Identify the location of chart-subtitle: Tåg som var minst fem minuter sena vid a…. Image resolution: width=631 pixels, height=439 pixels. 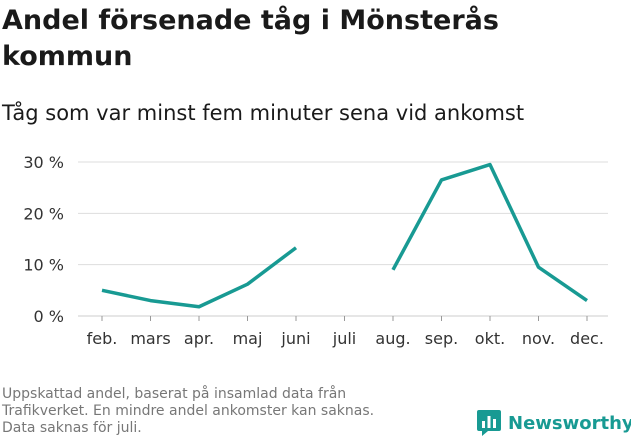
(263, 113).